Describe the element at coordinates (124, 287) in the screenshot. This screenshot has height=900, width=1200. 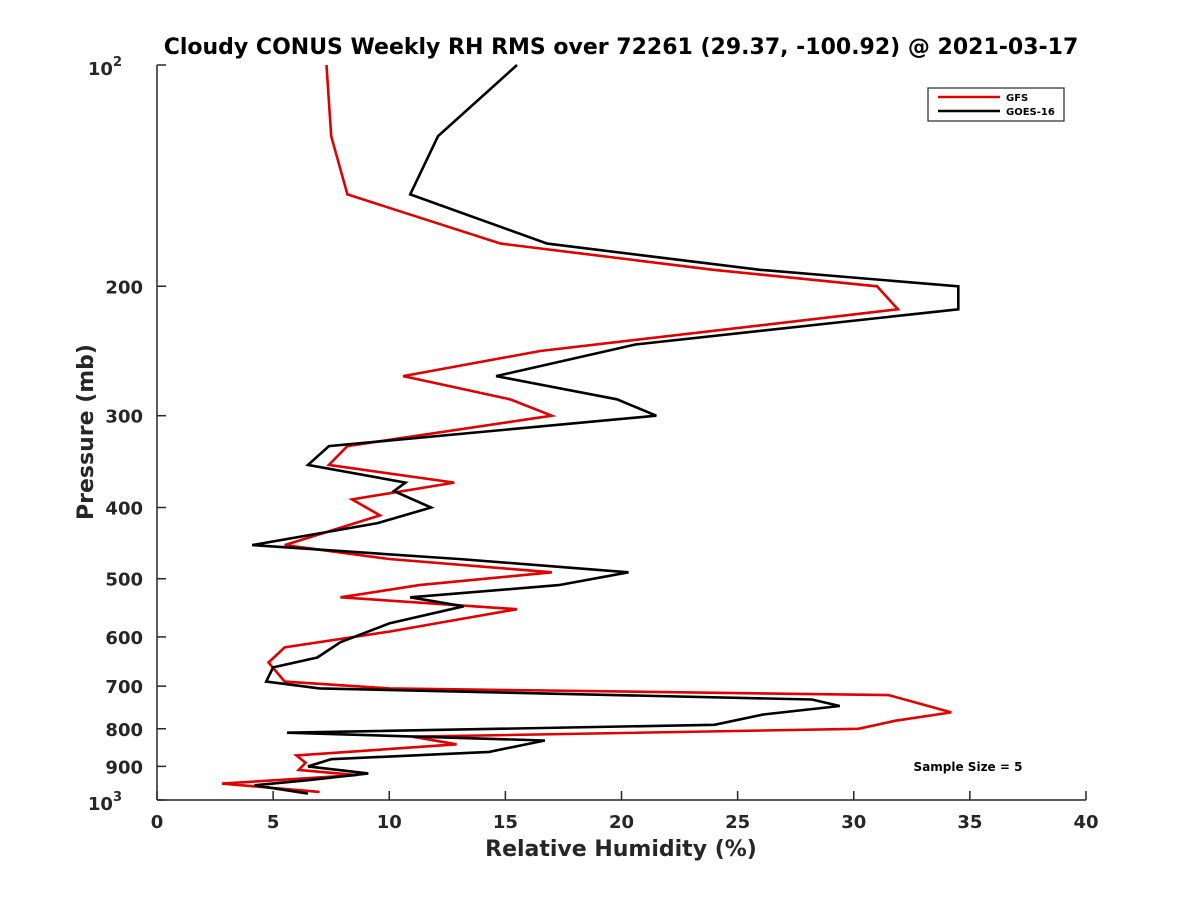
I see `y-tick-label: 200` at that location.